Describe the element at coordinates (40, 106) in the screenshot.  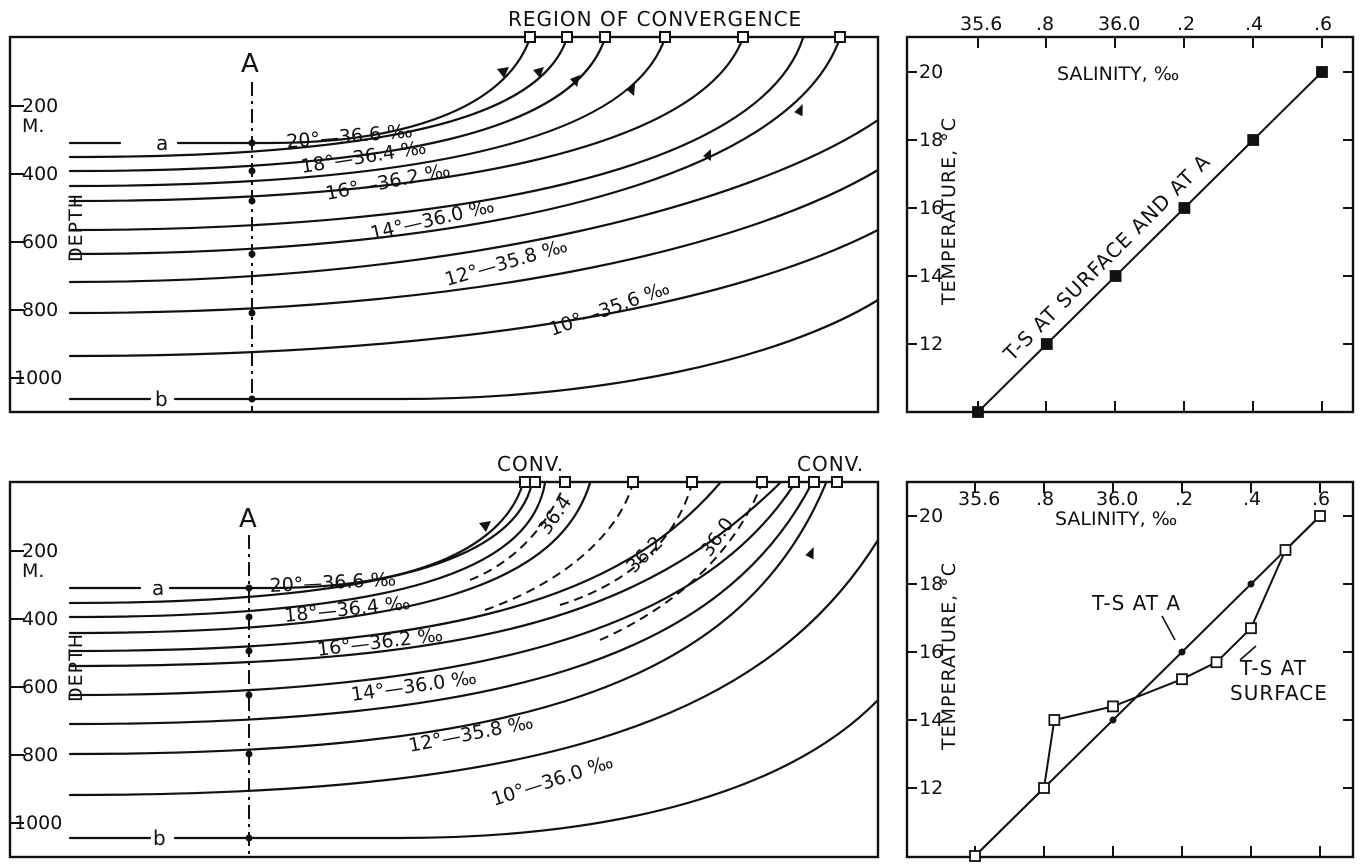
I see `depth-tick-200: 200` at that location.